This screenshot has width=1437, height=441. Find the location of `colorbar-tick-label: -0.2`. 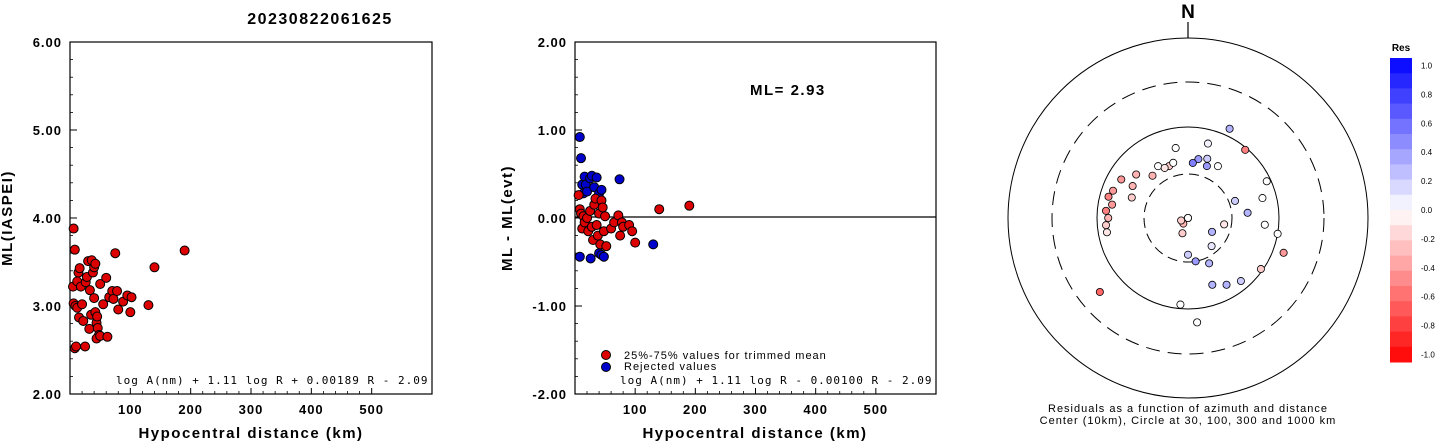

colorbar-tick-label: -0.2 is located at coordinates (1428, 239).